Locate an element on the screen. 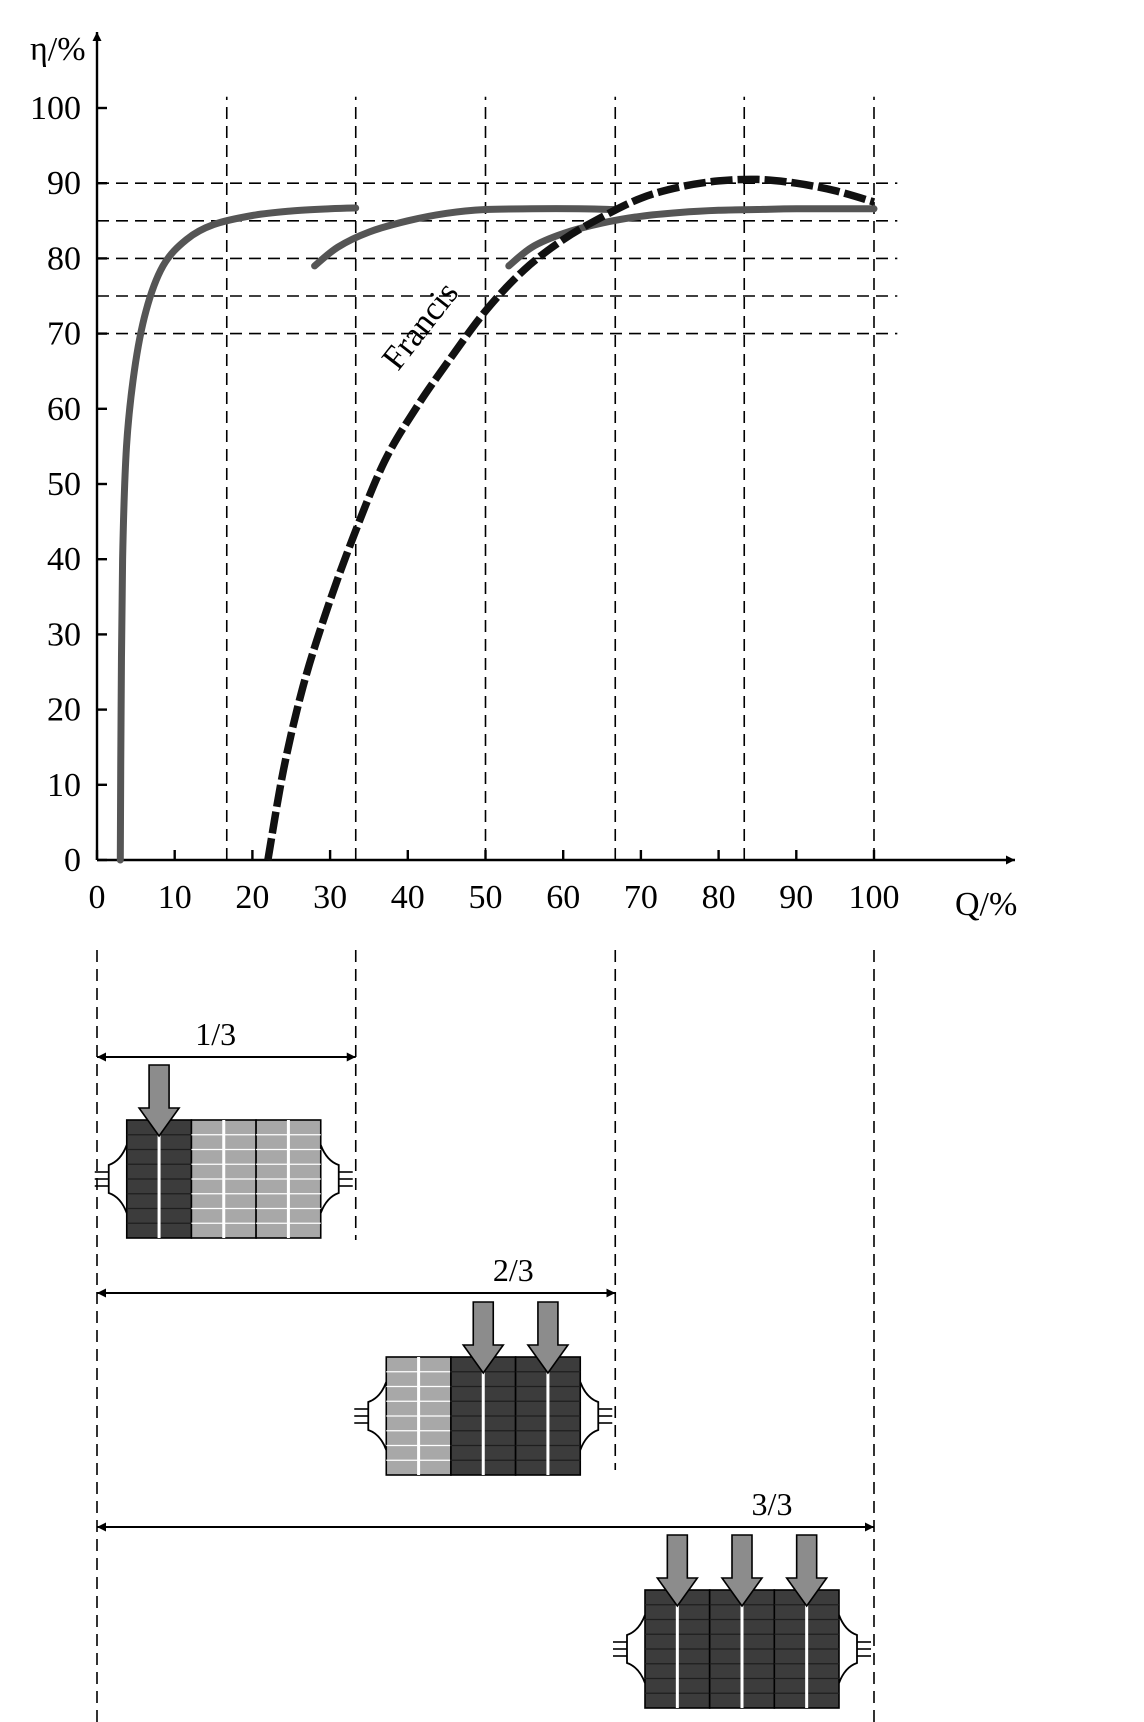  x-tick-label: 80 is located at coordinates (719, 897).